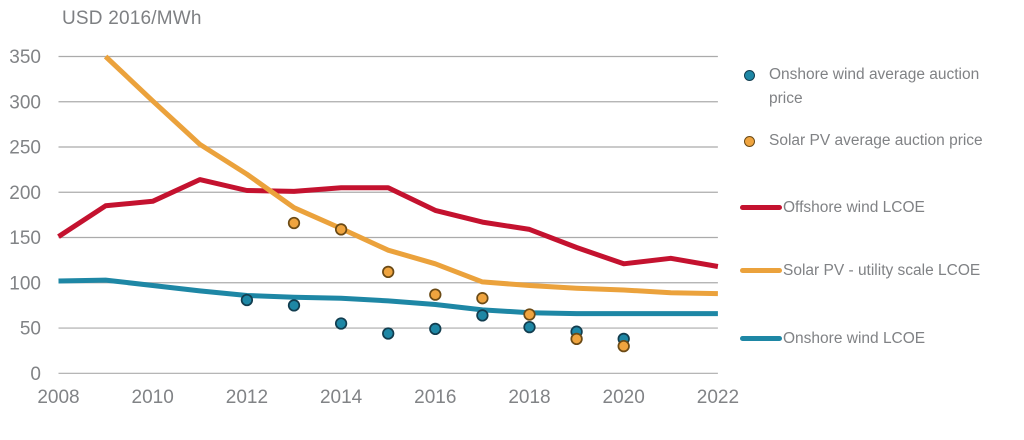 Image resolution: width=1024 pixels, height=440 pixels. Describe the element at coordinates (576, 339) in the screenshot. I see `scatter-point-solar-pv-average-auction-price-2019` at that location.